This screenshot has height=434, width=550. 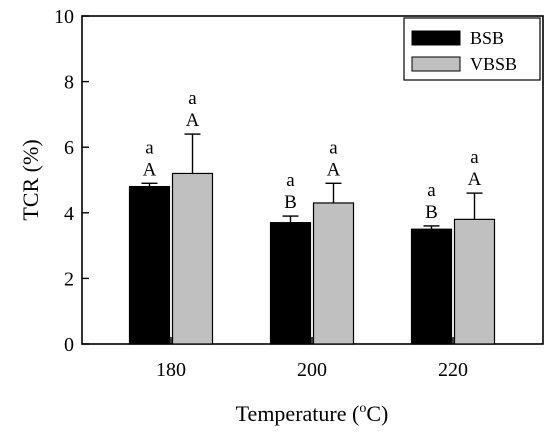 What do you see at coordinates (493, 64) in the screenshot?
I see `legend-label-vbsb: VBSB` at bounding box center [493, 64].